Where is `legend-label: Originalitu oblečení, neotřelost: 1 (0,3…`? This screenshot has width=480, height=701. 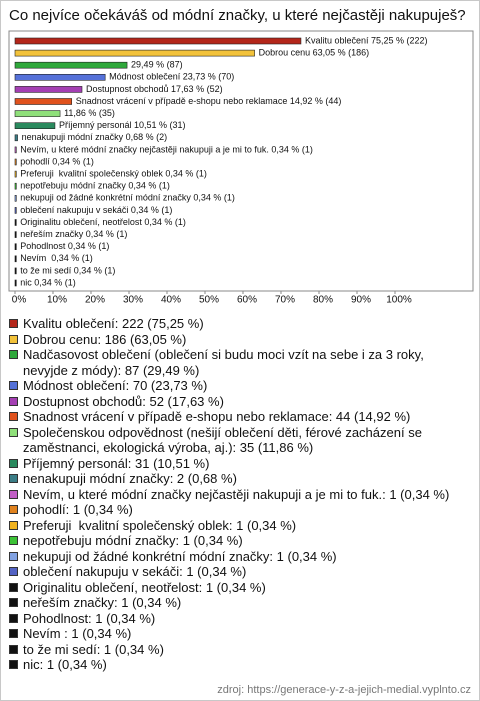 legend-label: Originalitu oblečení, neotřelost: 1 (0,3… is located at coordinates (144, 587).